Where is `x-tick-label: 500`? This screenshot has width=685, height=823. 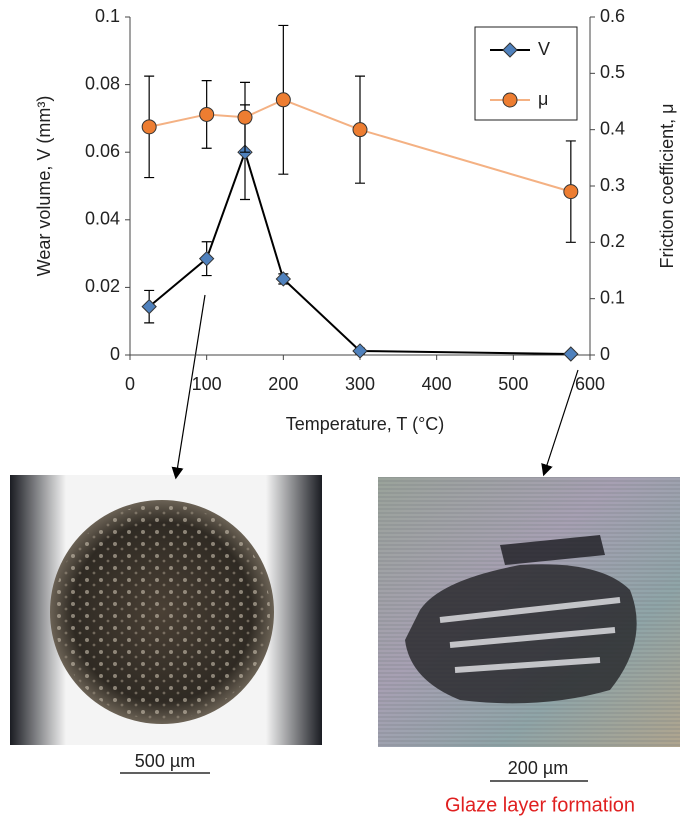
x-tick-label: 500 is located at coordinates (513, 384).